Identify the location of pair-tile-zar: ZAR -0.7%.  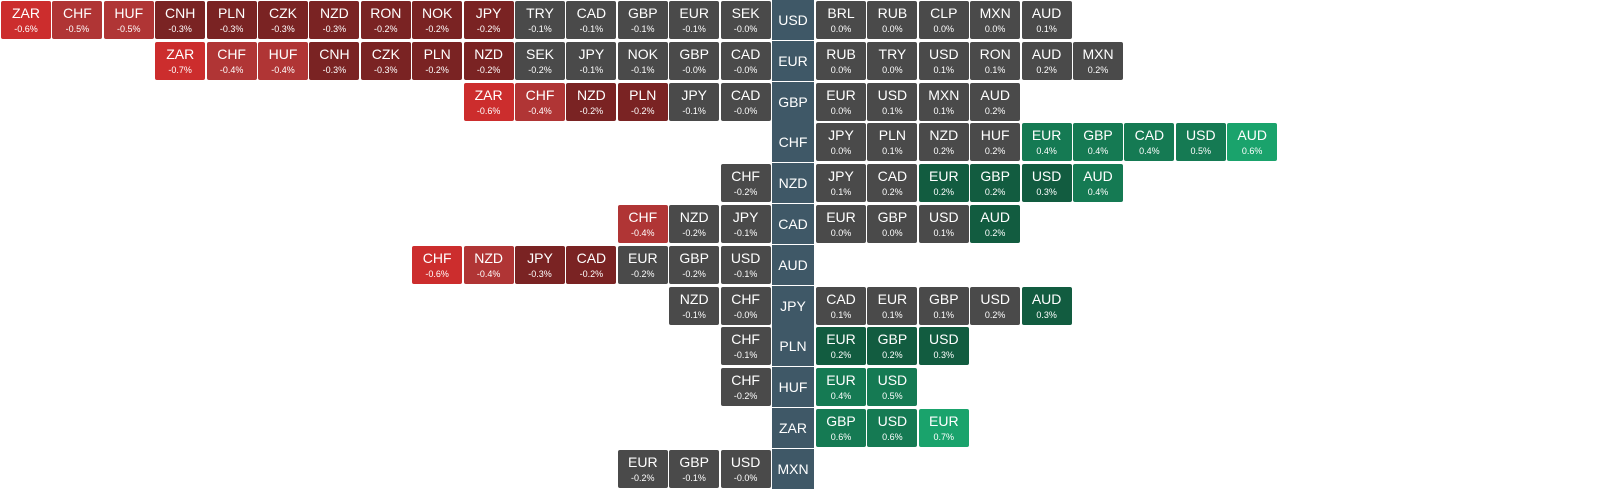
(180, 60).